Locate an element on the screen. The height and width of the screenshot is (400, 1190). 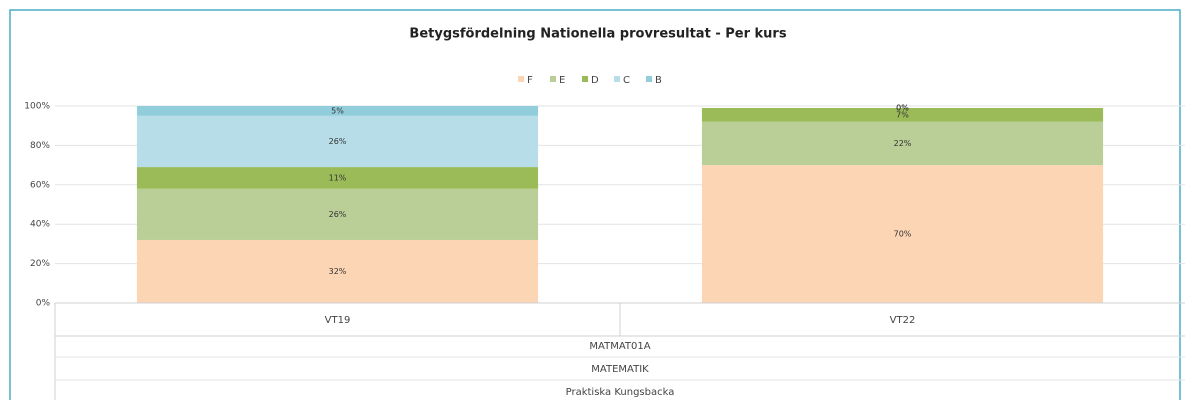
data-label: 32% is located at coordinates (338, 271).